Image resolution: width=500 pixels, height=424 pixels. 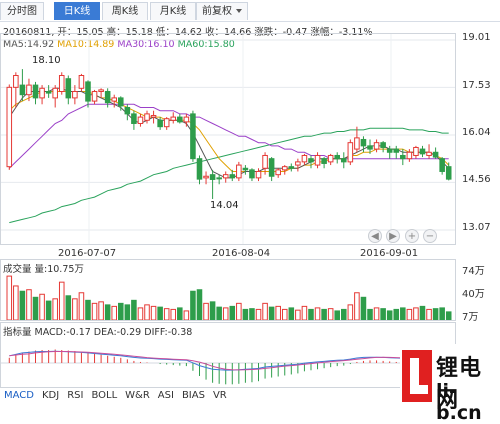 I want to click on indicator-tab-macd: MACD, so click(x=19, y=395).